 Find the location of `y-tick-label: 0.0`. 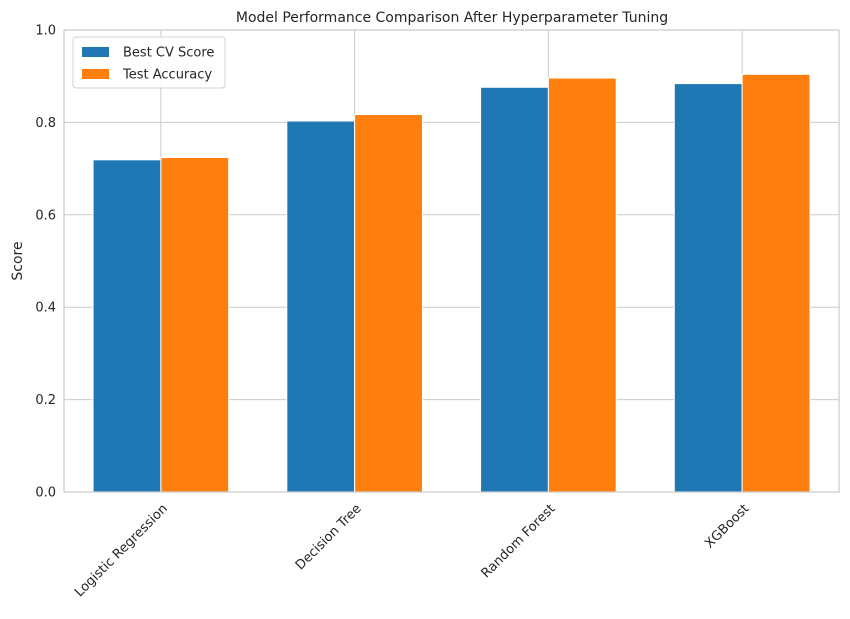

y-tick-label: 0.0 is located at coordinates (45, 493).